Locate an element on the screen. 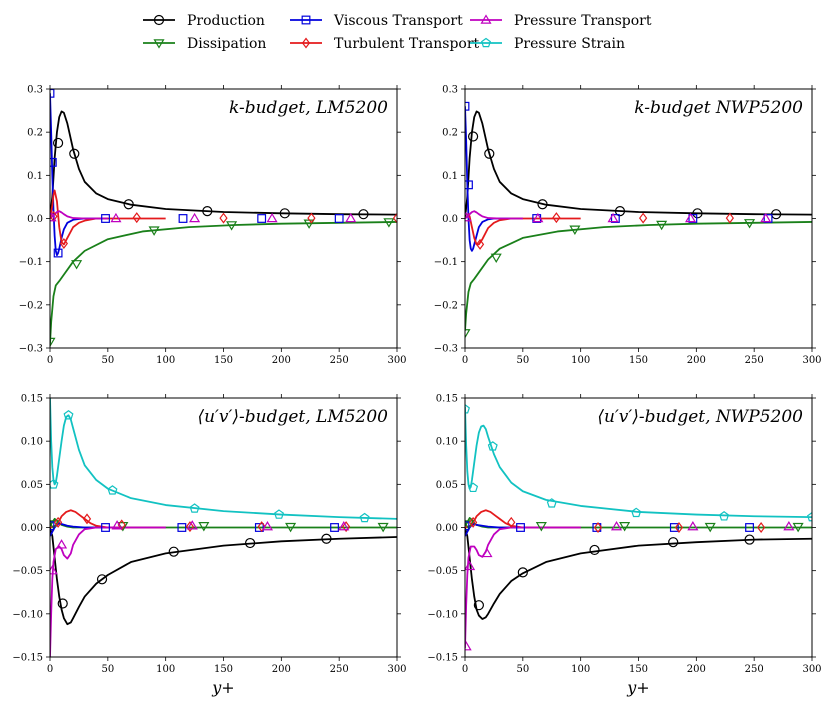  legend-marker-triangle-up-icon is located at coordinates (486, 19).